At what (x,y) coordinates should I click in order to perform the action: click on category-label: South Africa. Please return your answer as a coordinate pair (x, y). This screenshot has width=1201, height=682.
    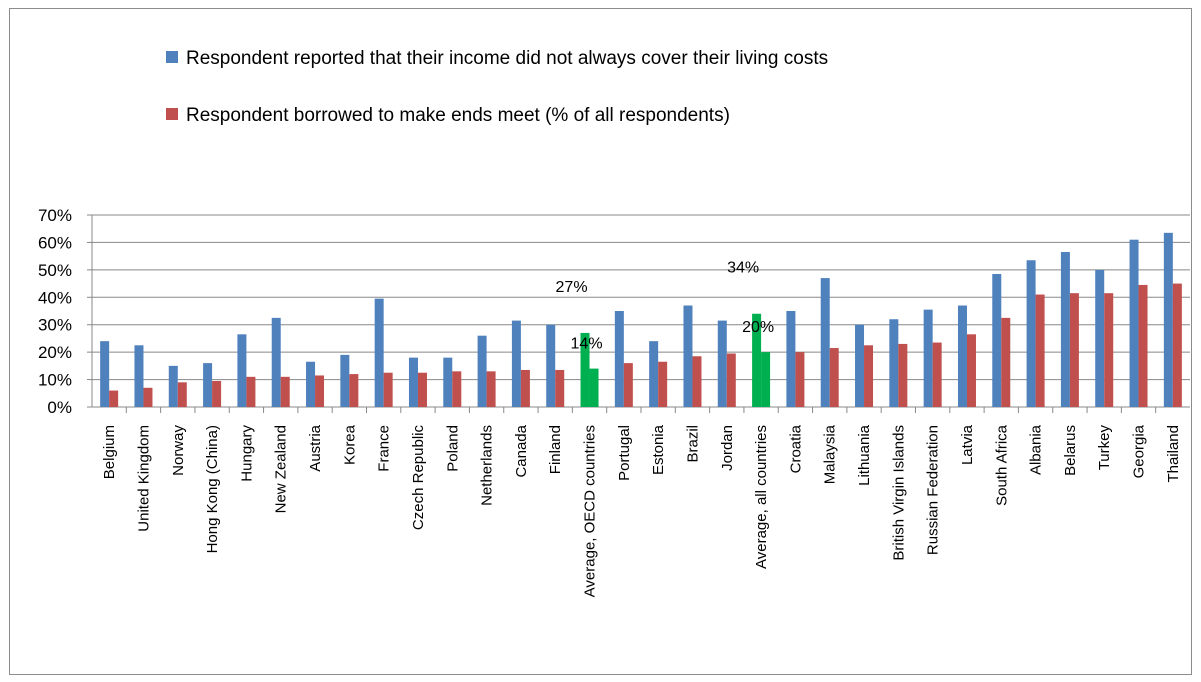
    Looking at the image, I should click on (1001, 465).